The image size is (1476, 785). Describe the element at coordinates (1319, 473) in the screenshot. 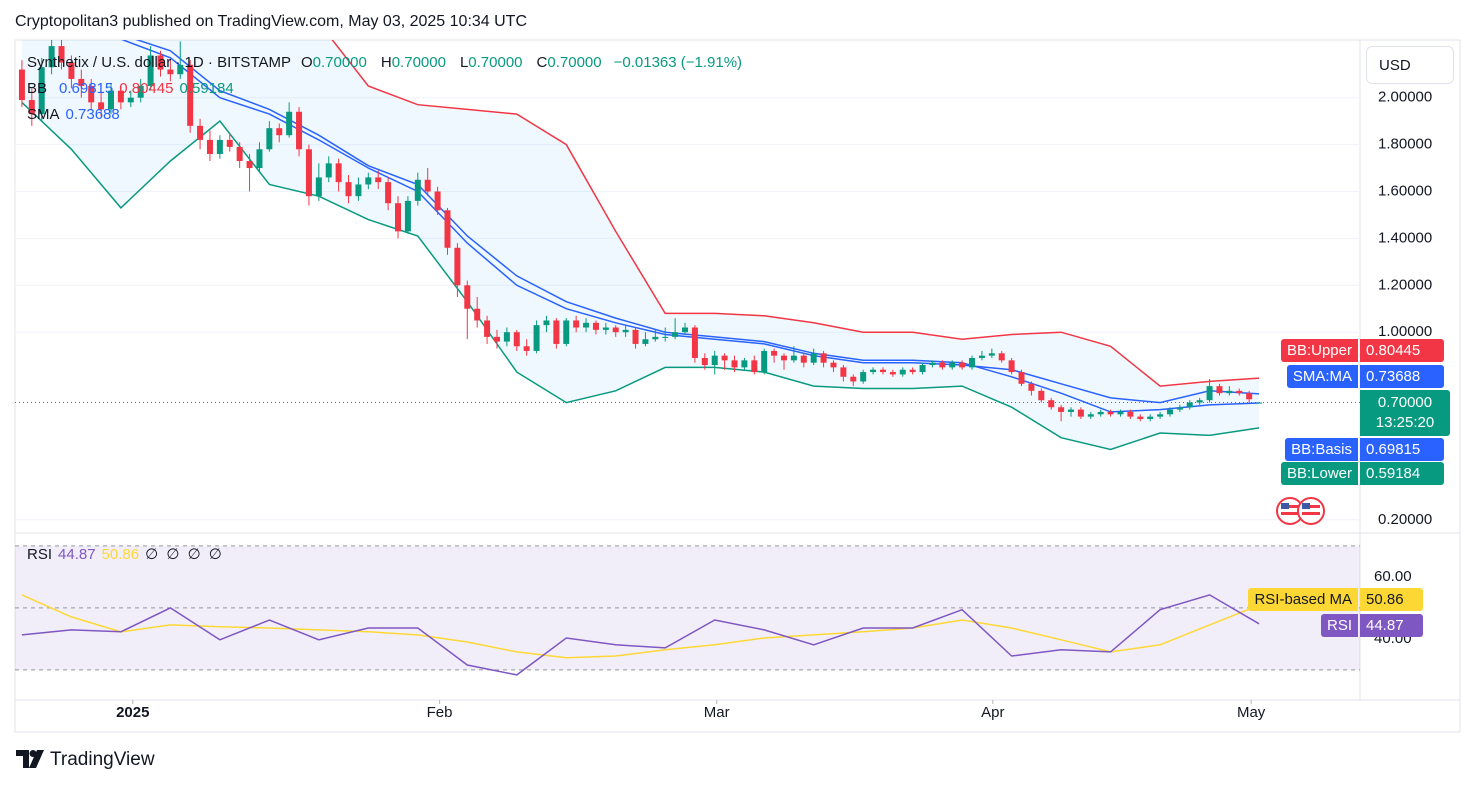

I see `series-name-label: BB:Lower` at that location.